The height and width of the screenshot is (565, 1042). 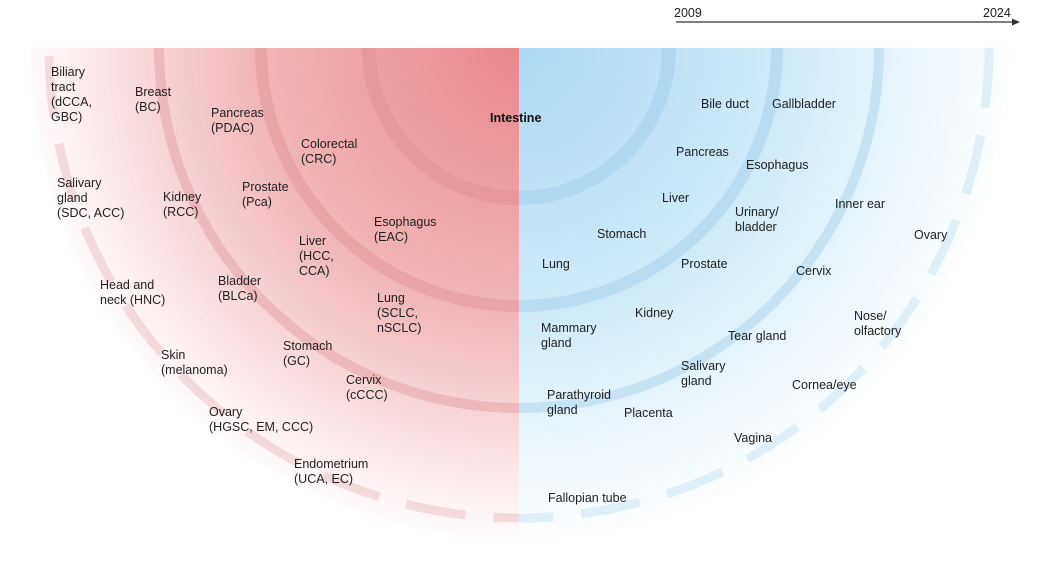 What do you see at coordinates (777, 165) in the screenshot?
I see `right-label-esophagus: Esophagus` at bounding box center [777, 165].